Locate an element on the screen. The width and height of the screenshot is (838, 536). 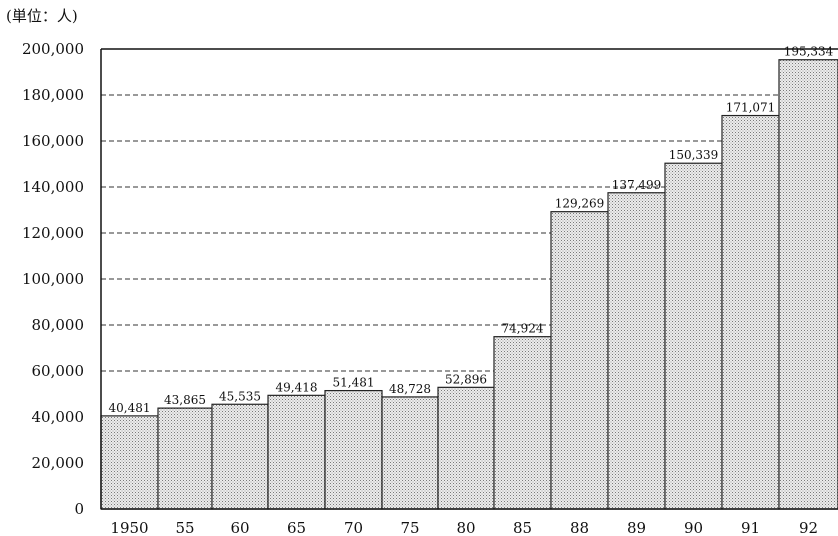
y-tick-label: 120,000 is located at coordinates (53, 233).